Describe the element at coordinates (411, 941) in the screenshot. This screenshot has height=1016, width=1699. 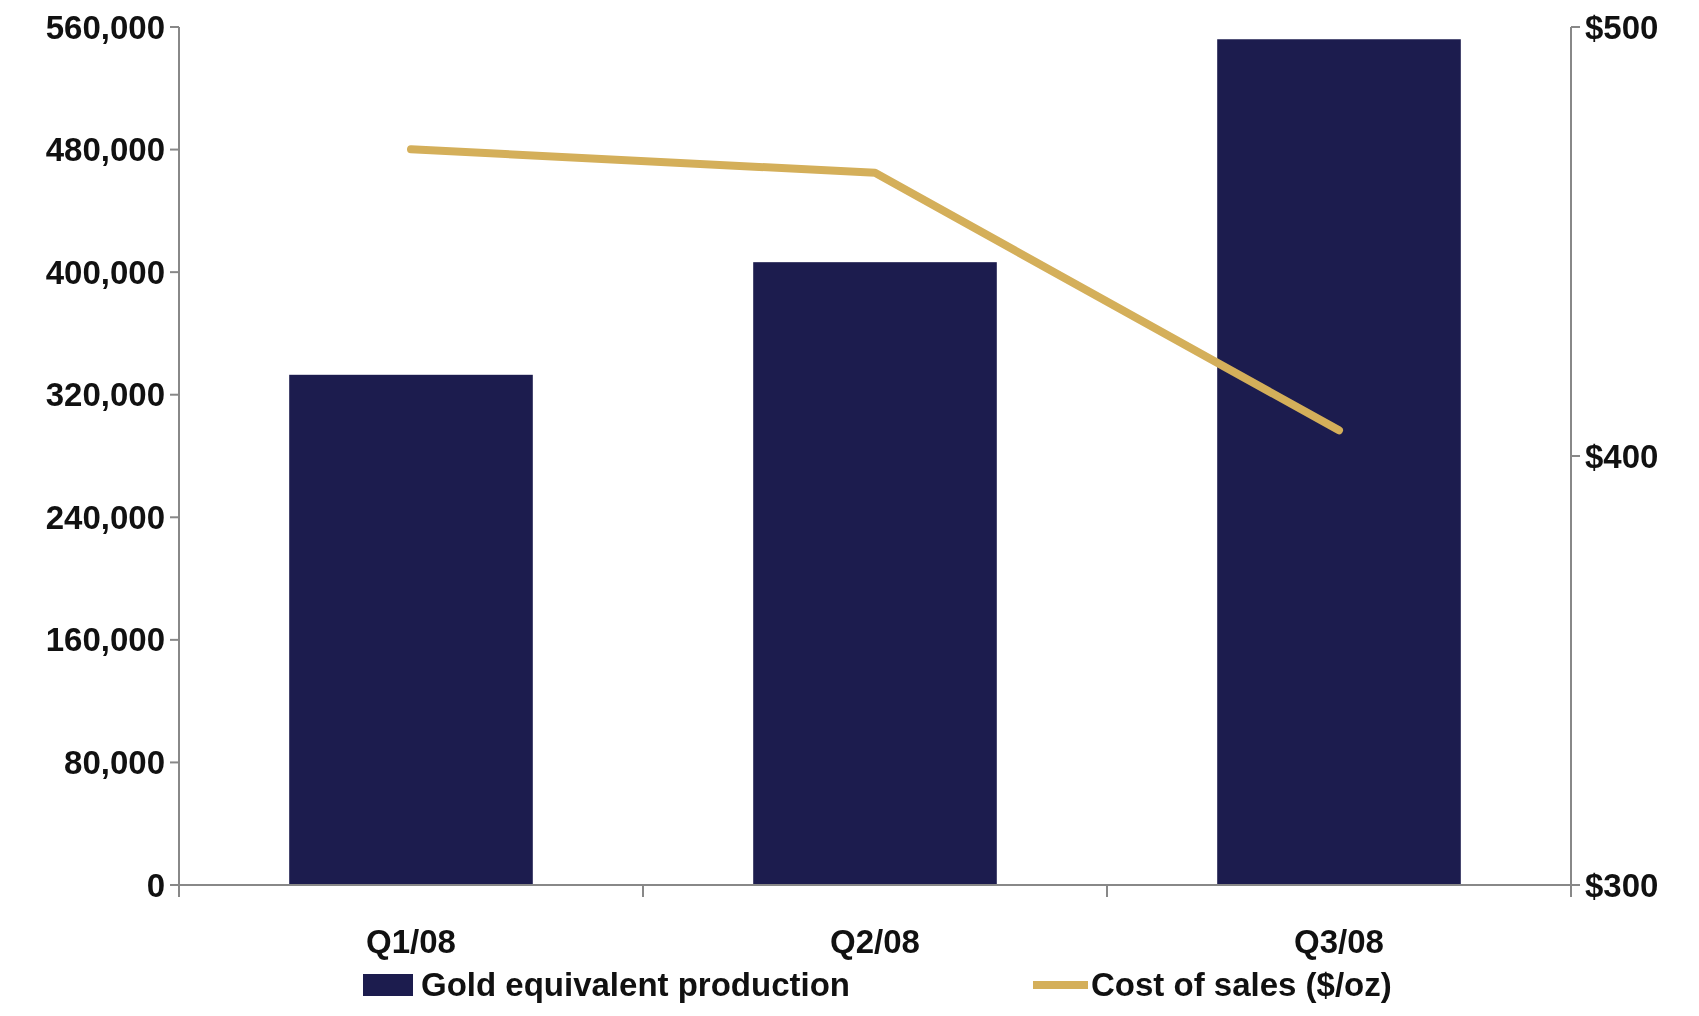
I see `x-tick-label: Q1/08` at that location.